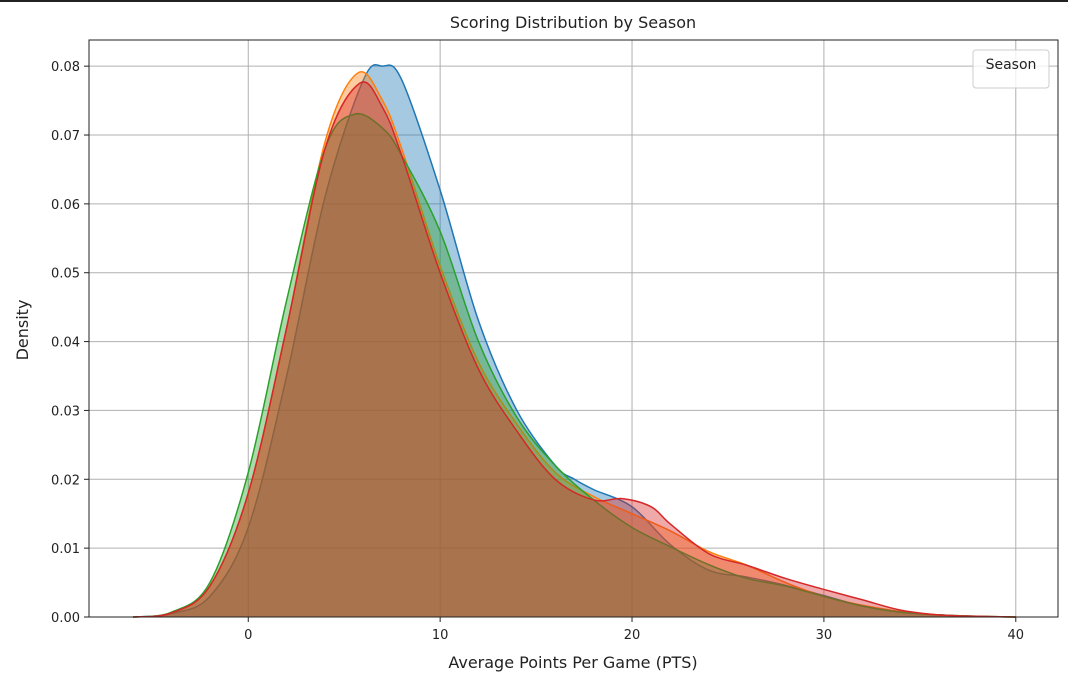  I want to click on x-tick-label: 20, so click(632, 635).